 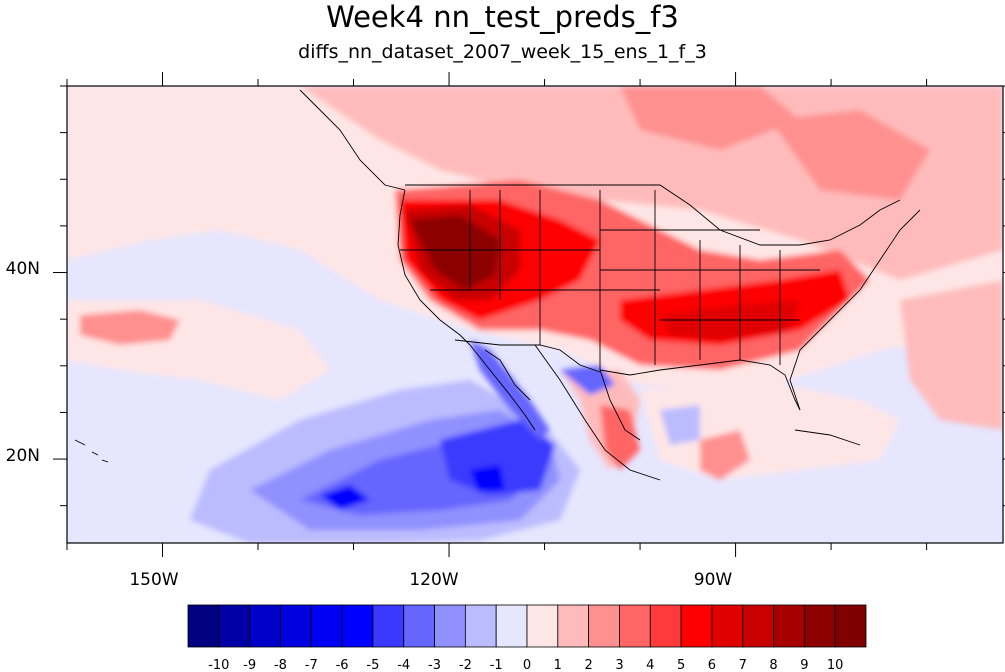 I want to click on colorbar-label: 7, so click(x=743, y=665).